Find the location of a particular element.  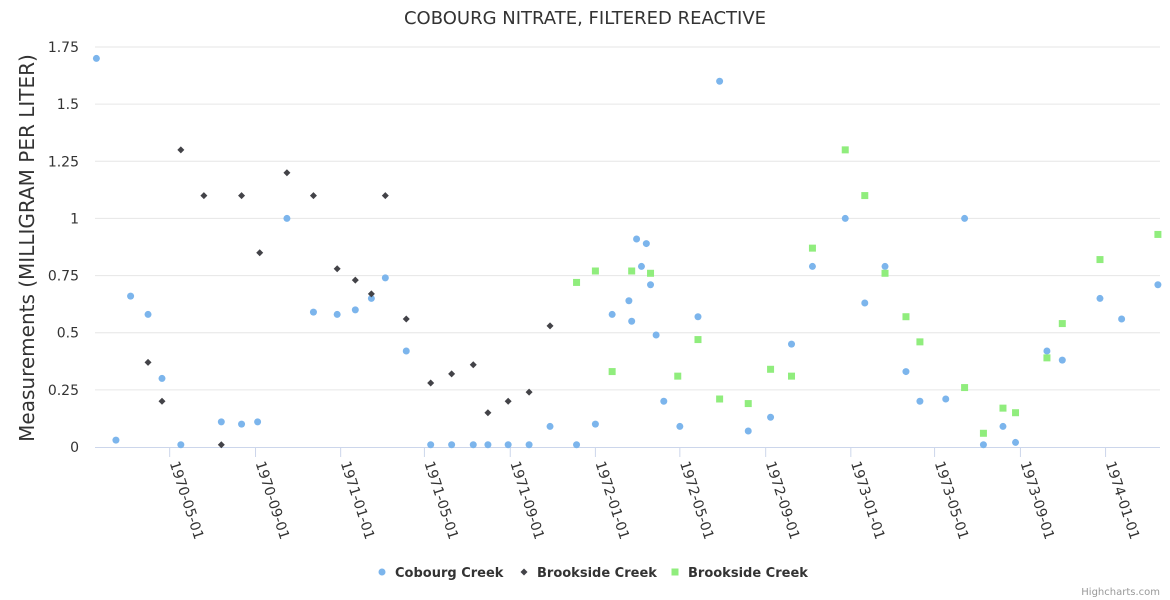

legend-item: Cobourg Creek is located at coordinates (441, 573).